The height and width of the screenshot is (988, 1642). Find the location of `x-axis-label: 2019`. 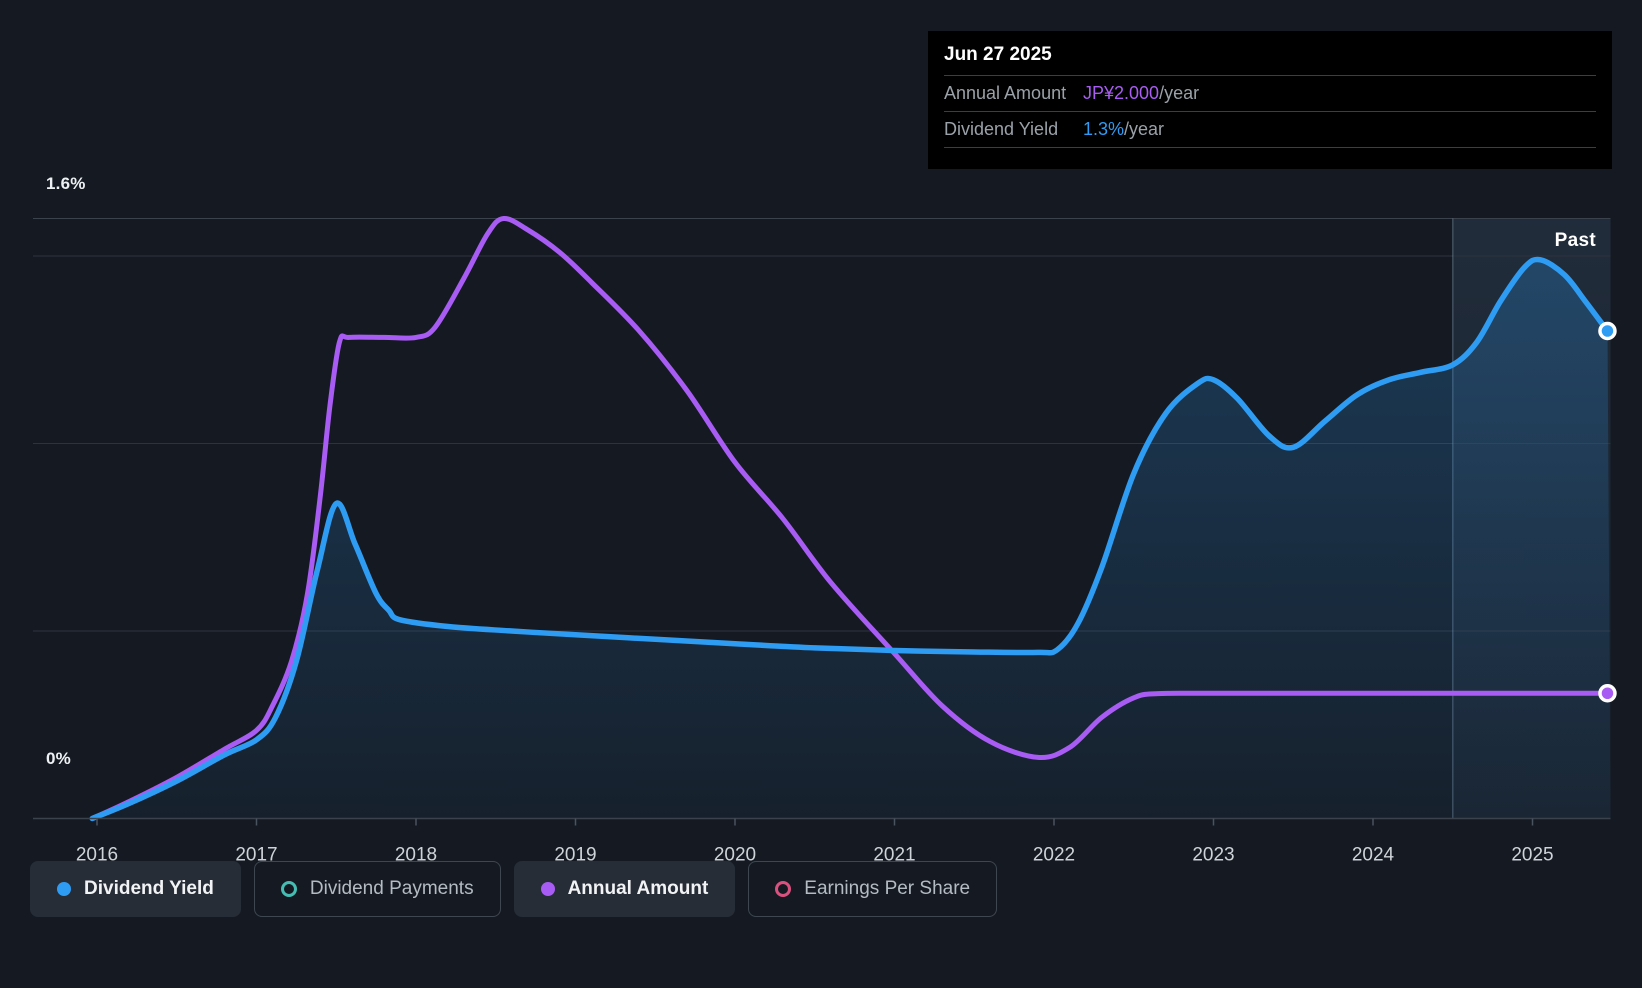

x-axis-label: 2019 is located at coordinates (575, 855).